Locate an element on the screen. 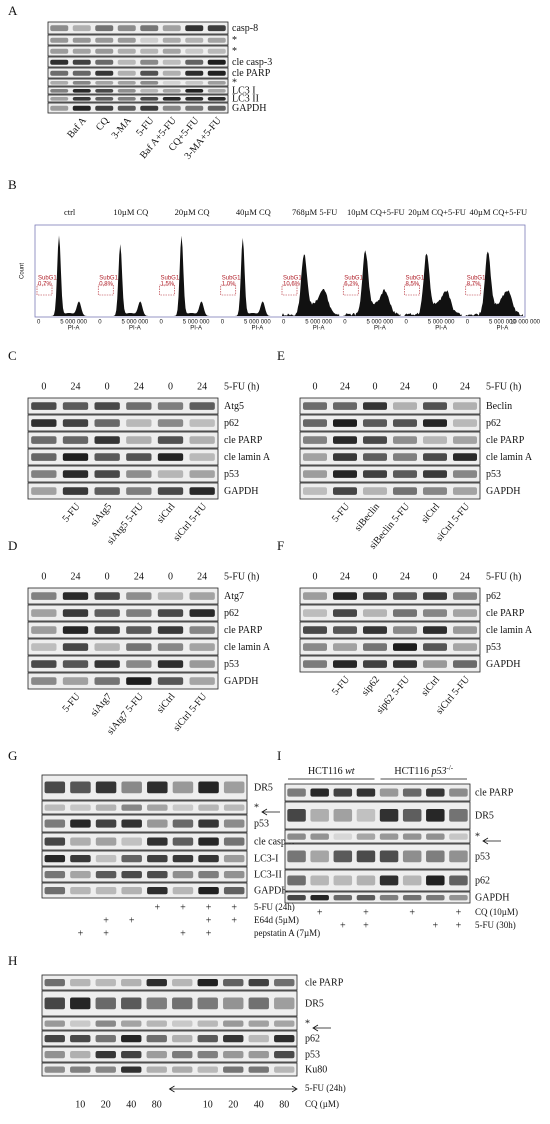  band-label: * is located at coordinates (234, 40).